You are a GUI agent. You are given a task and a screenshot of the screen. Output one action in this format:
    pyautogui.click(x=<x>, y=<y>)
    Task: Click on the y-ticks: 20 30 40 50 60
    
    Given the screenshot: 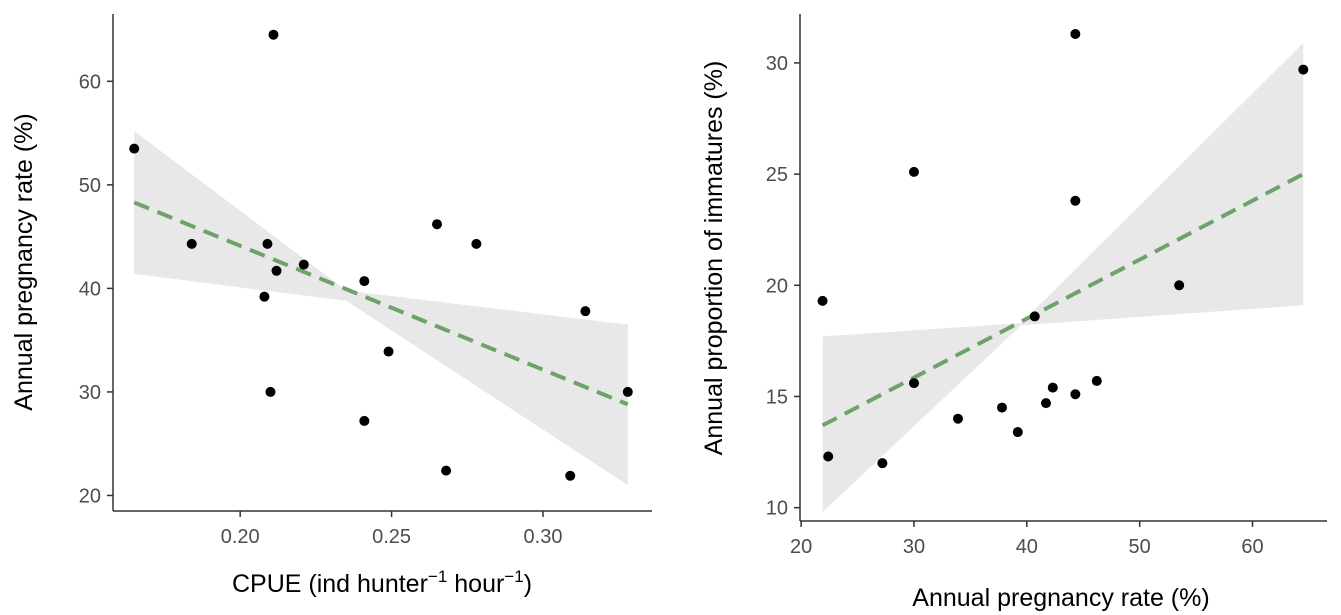 What is the action you would take?
    pyautogui.click(x=96, y=289)
    